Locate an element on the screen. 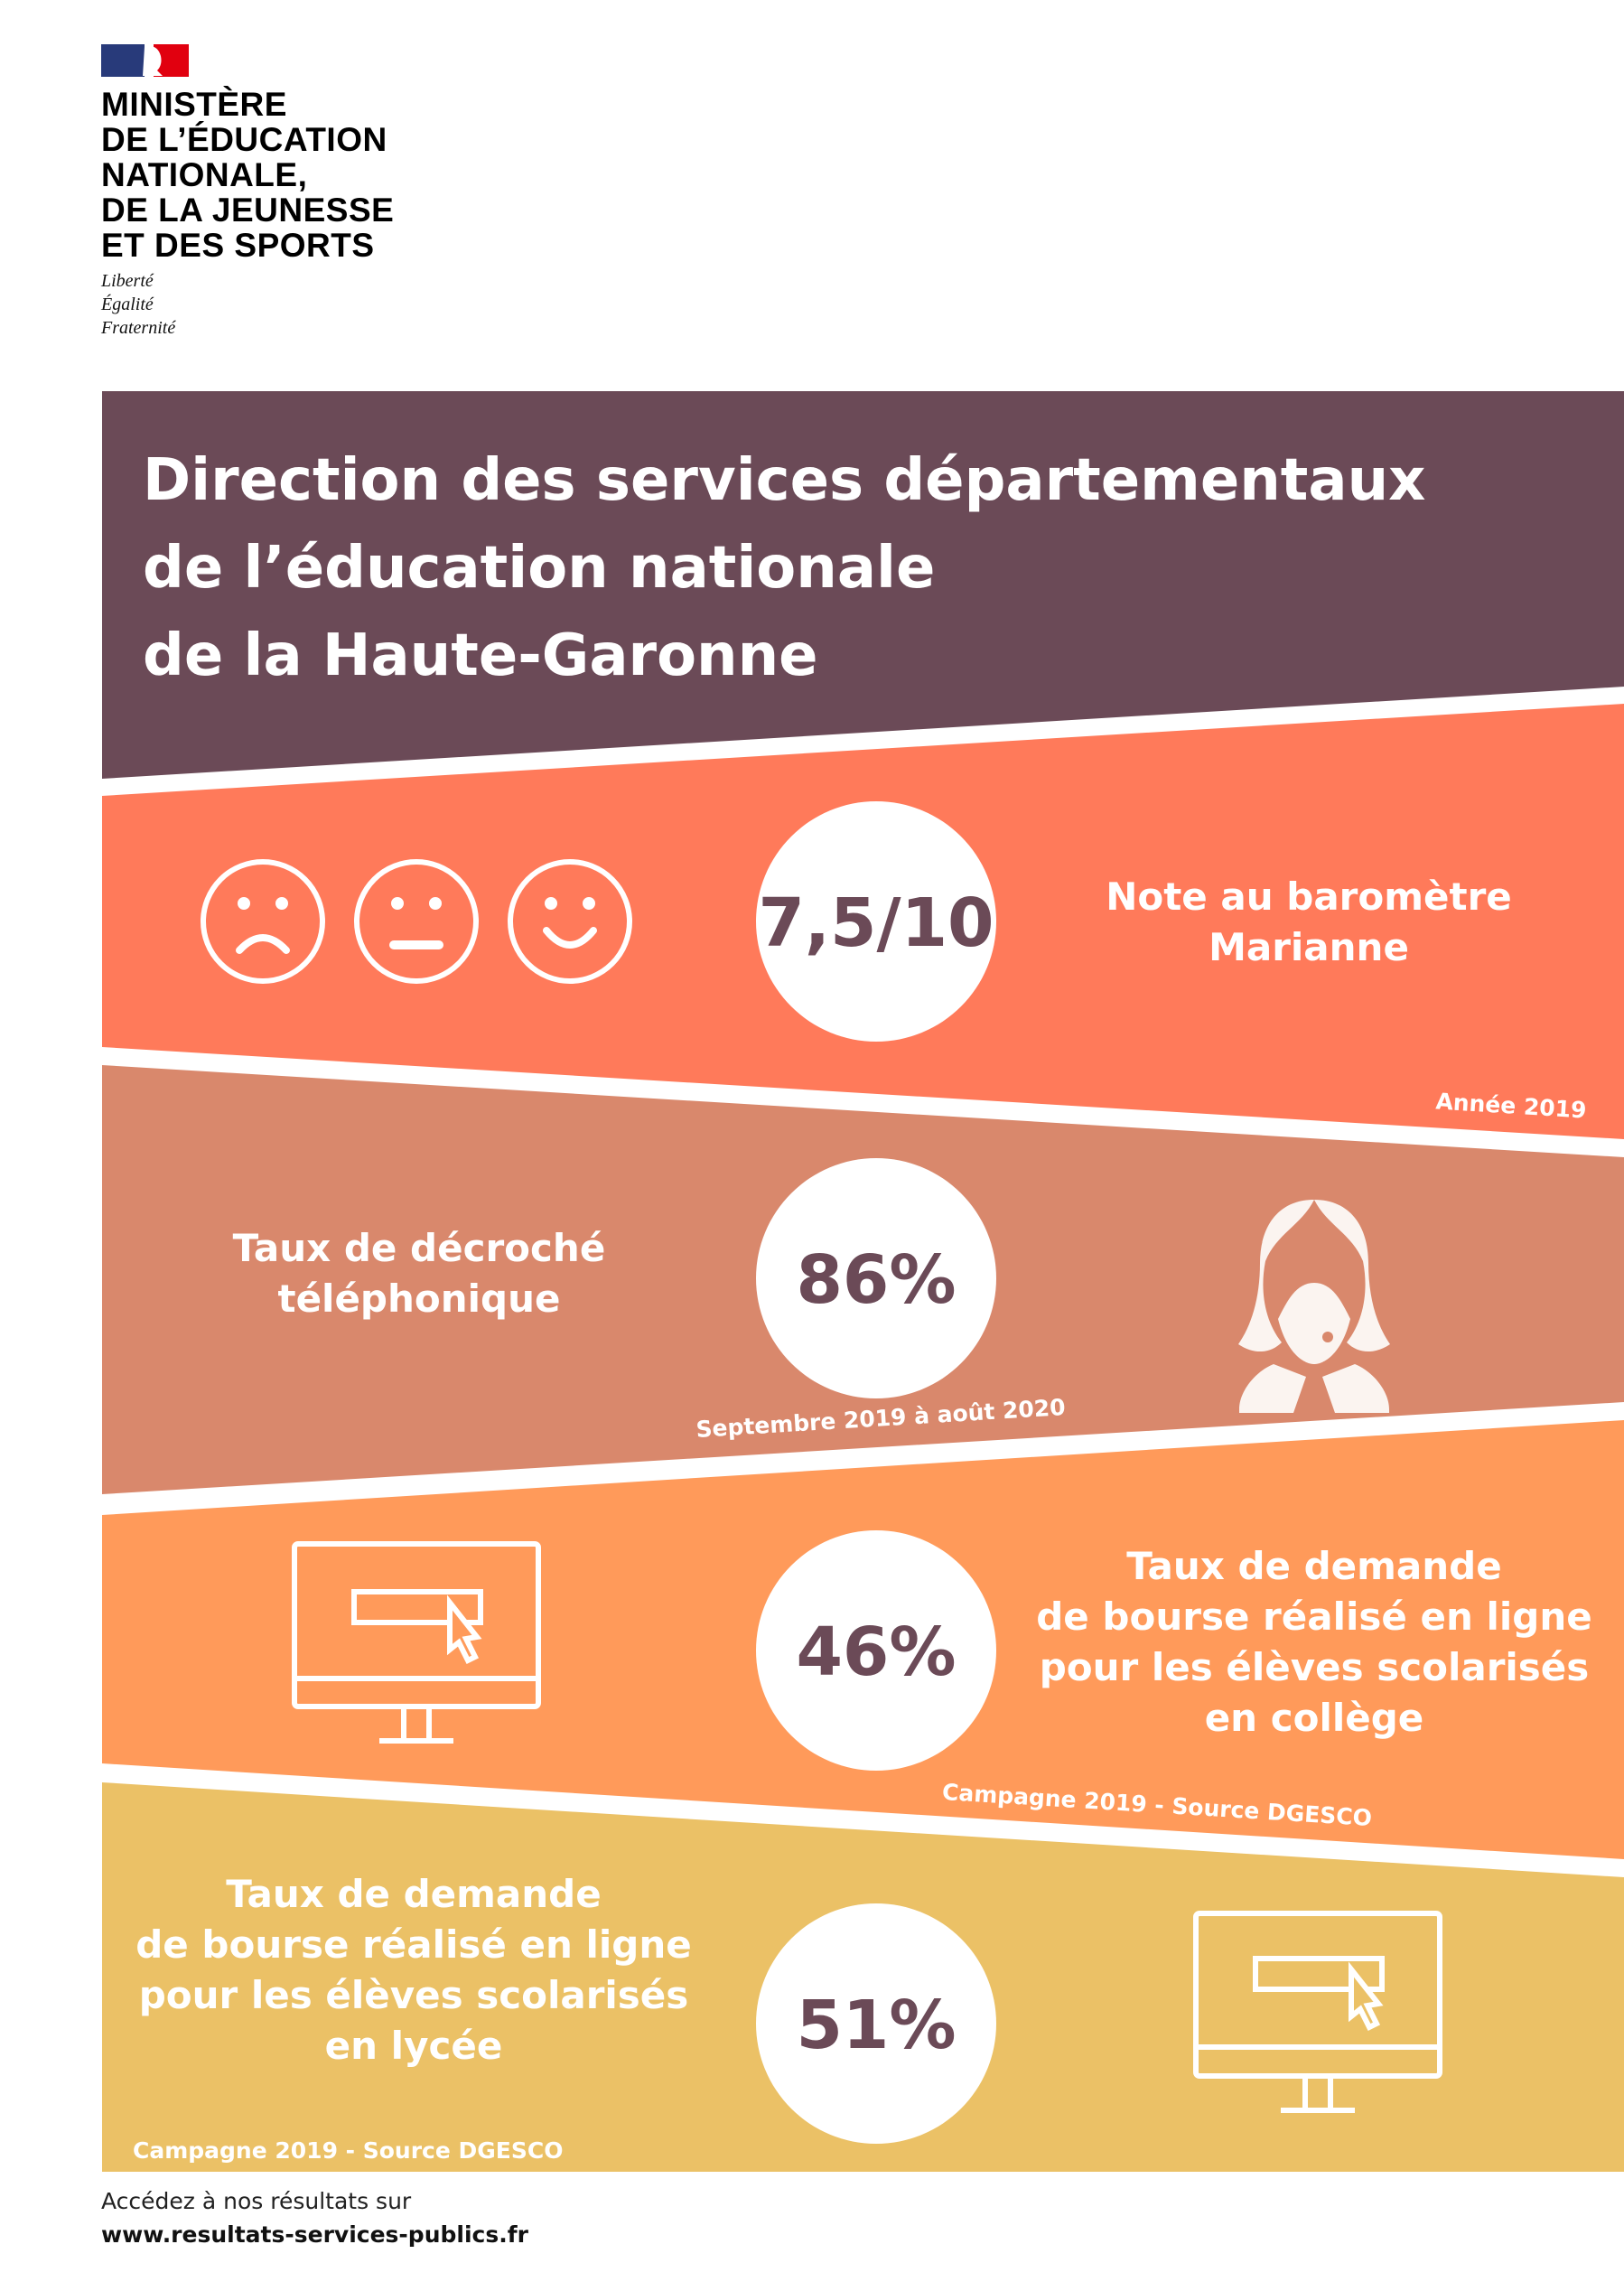 This screenshot has height=2291, width=1624. call-center-agent-icon is located at coordinates (1314, 1306).